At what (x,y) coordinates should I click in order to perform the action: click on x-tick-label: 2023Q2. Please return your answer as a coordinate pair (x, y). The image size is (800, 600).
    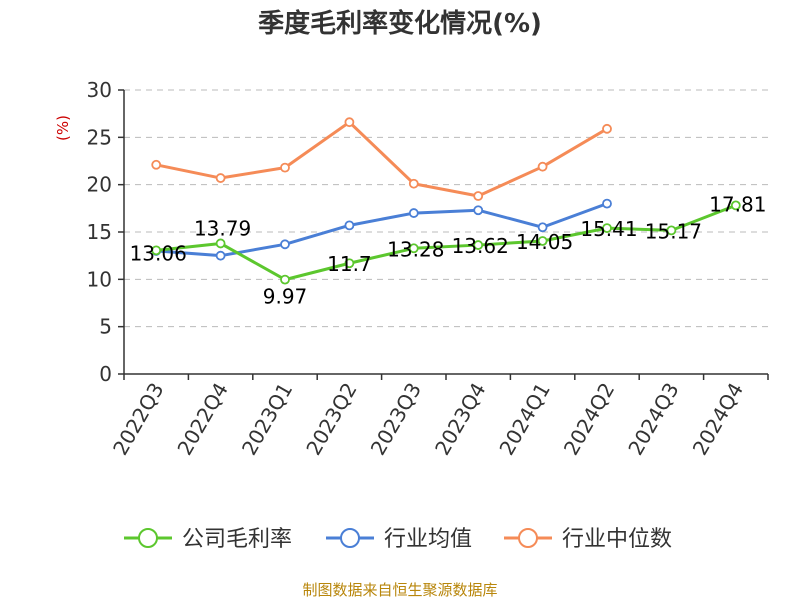
    Looking at the image, I should click on (331, 419).